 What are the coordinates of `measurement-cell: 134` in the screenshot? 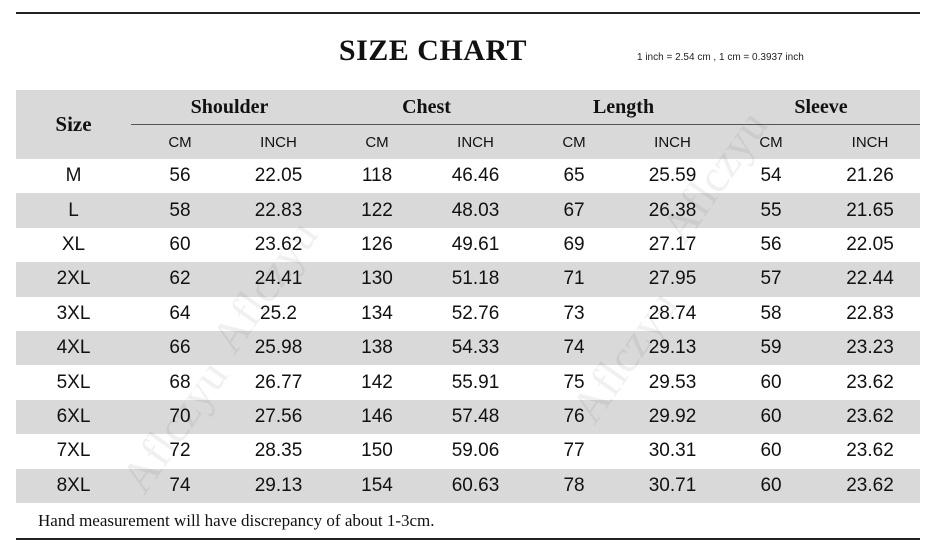 It's located at (377, 313).